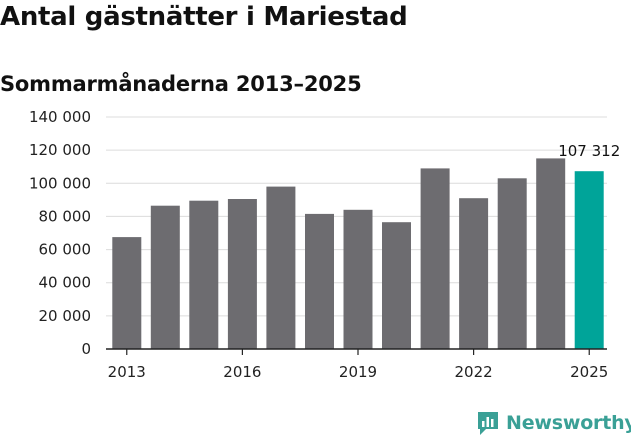 Image resolution: width=631 pixels, height=439 pixels. What do you see at coordinates (242, 372) in the screenshot?
I see `x-tick-label: 2016` at bounding box center [242, 372].